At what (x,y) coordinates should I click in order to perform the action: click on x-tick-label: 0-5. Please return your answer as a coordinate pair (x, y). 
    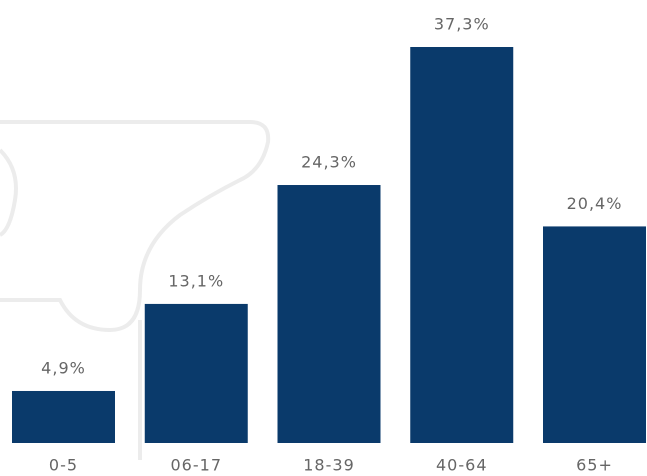
    Looking at the image, I should click on (63, 465).